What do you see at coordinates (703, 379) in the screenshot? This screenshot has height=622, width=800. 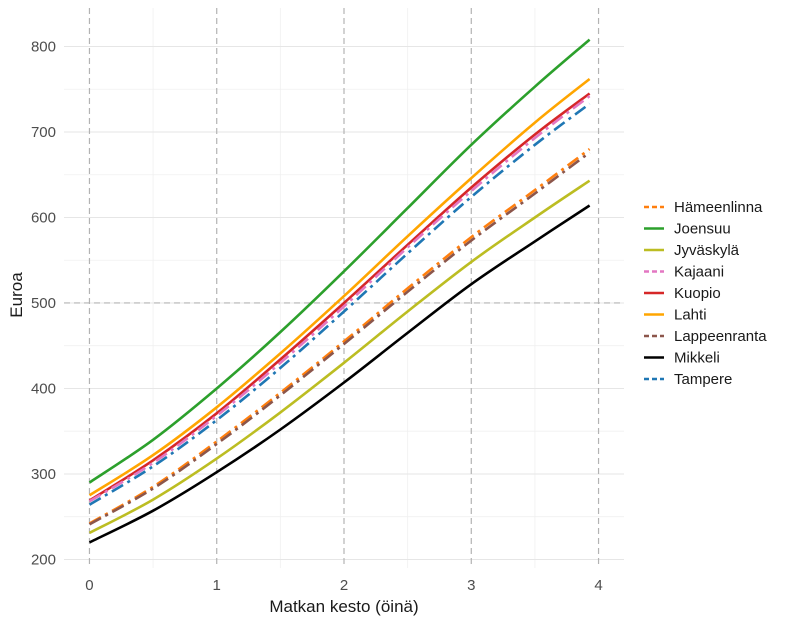 I see `legend-label: Tampere` at bounding box center [703, 379].